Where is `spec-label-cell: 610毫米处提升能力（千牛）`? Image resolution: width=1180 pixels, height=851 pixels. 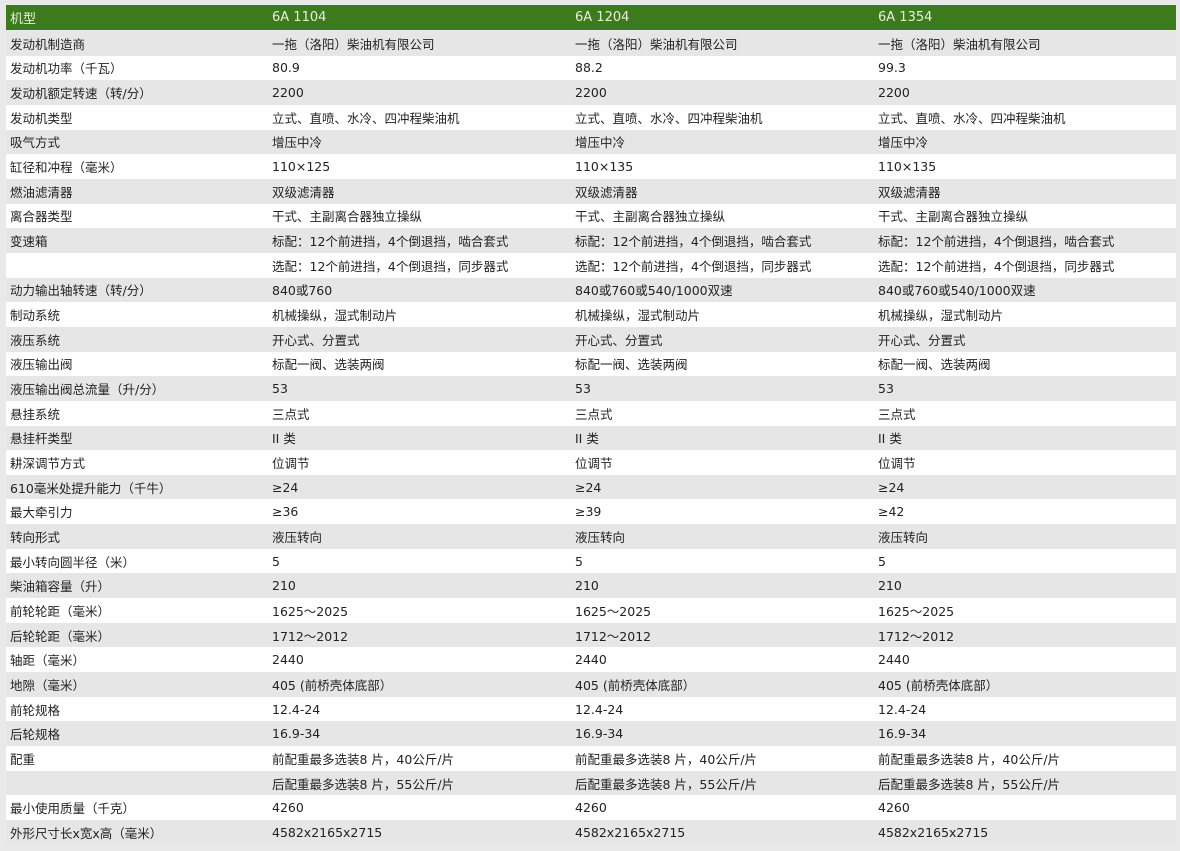
spec-label-cell: 610毫米处提升能力（千牛） is located at coordinates (91, 488).